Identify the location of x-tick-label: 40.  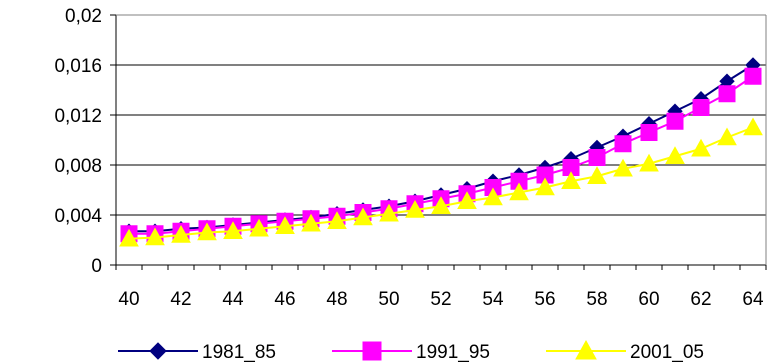
(128, 299).